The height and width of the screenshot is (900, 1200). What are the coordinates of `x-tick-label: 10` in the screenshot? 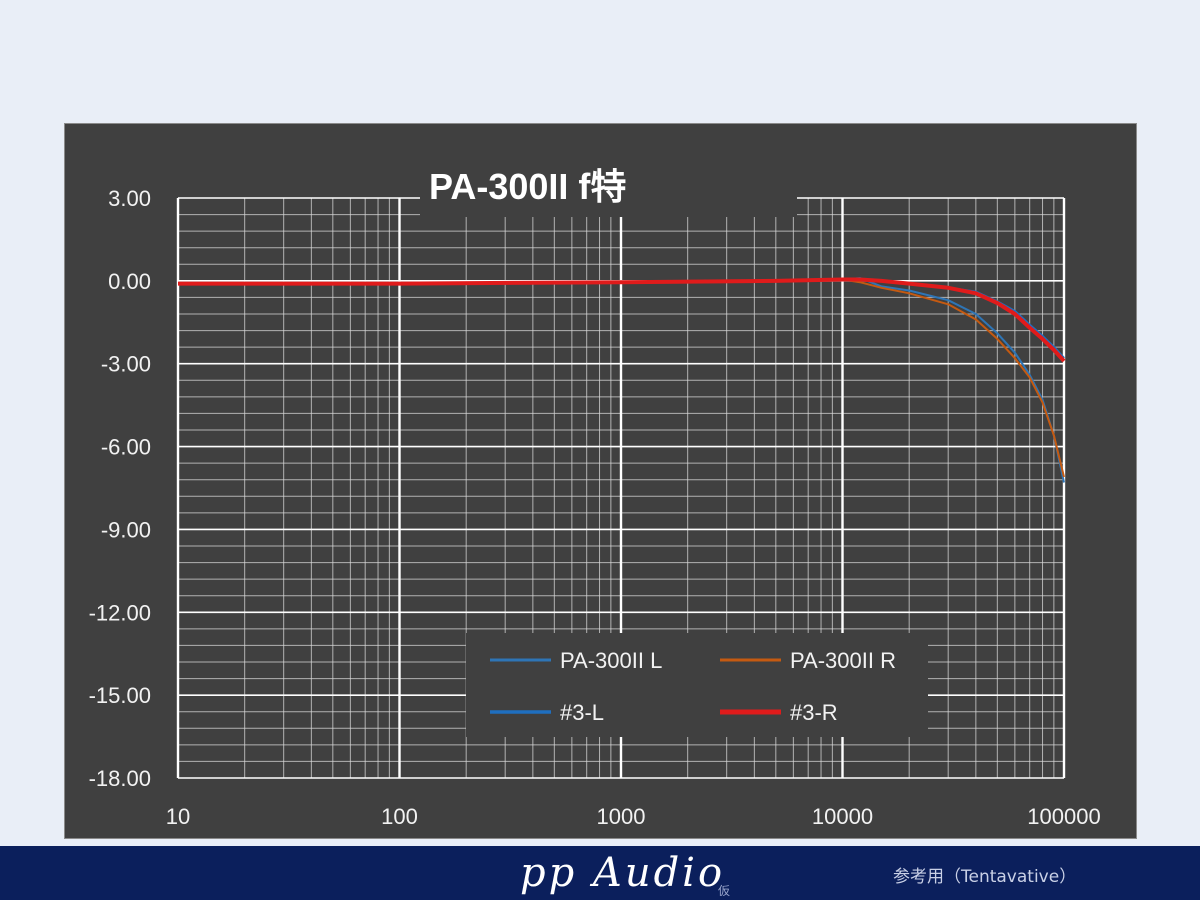 It's located at (178, 816).